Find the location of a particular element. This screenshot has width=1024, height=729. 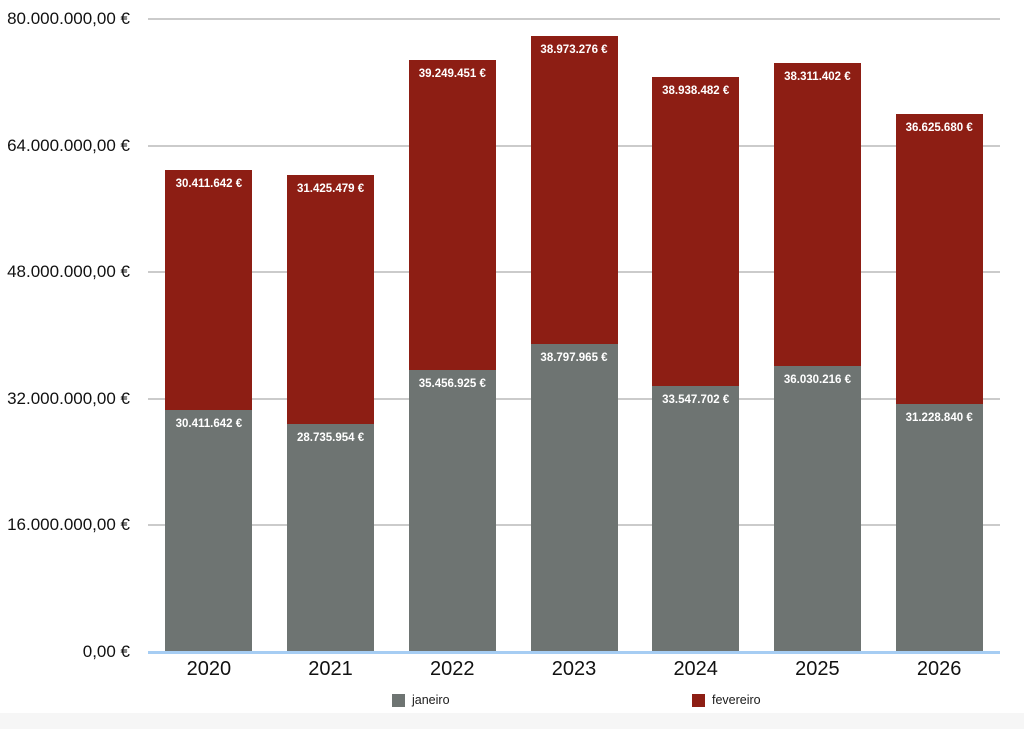

bar-segment-janeiro-2026: 31.228.840 € is located at coordinates (939, 527).